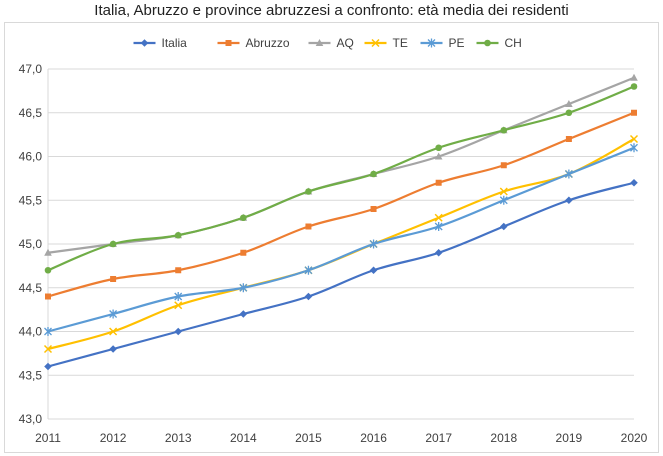  What do you see at coordinates (438, 438) in the screenshot?
I see `x-tick-label: 2017` at bounding box center [438, 438].